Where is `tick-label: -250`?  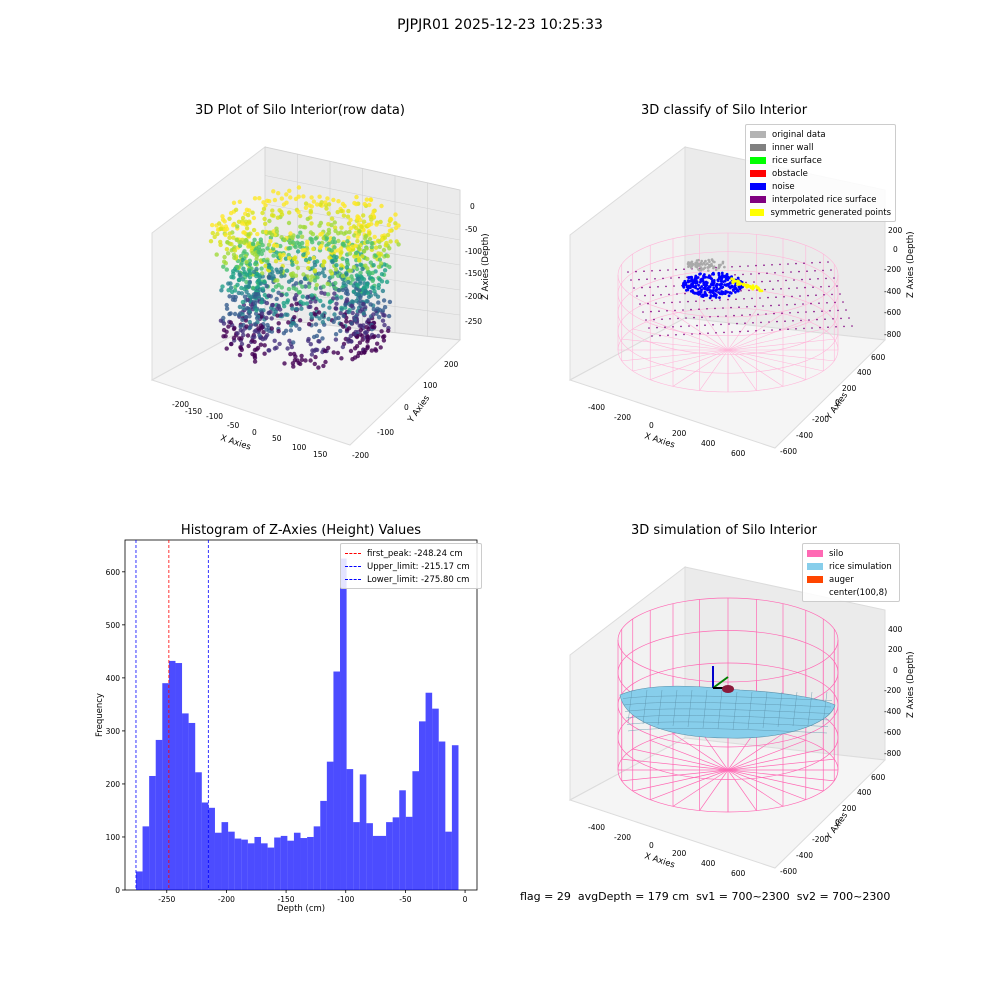
tick-label: -250 is located at coordinates (473, 321).